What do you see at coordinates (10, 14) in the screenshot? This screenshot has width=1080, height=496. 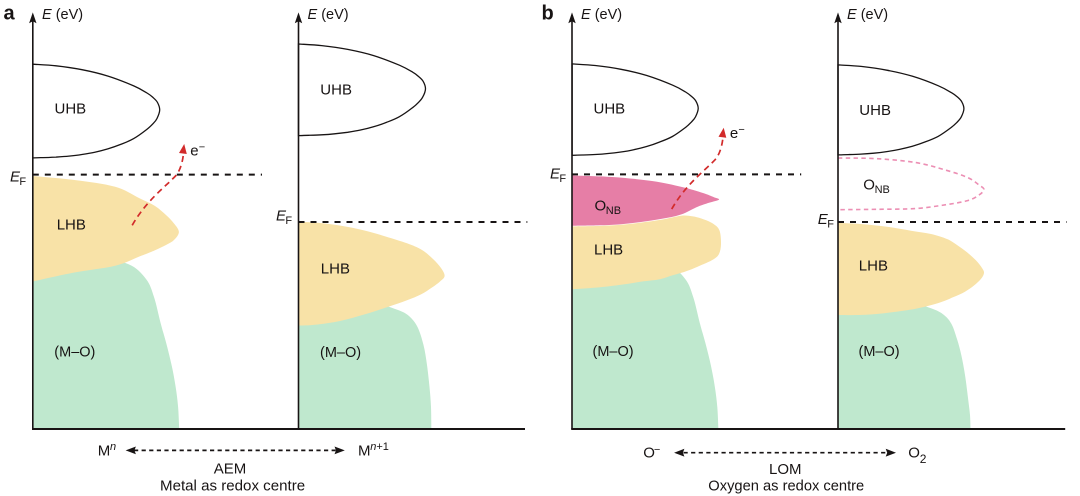 I see `svg-text: a` at bounding box center [10, 14].